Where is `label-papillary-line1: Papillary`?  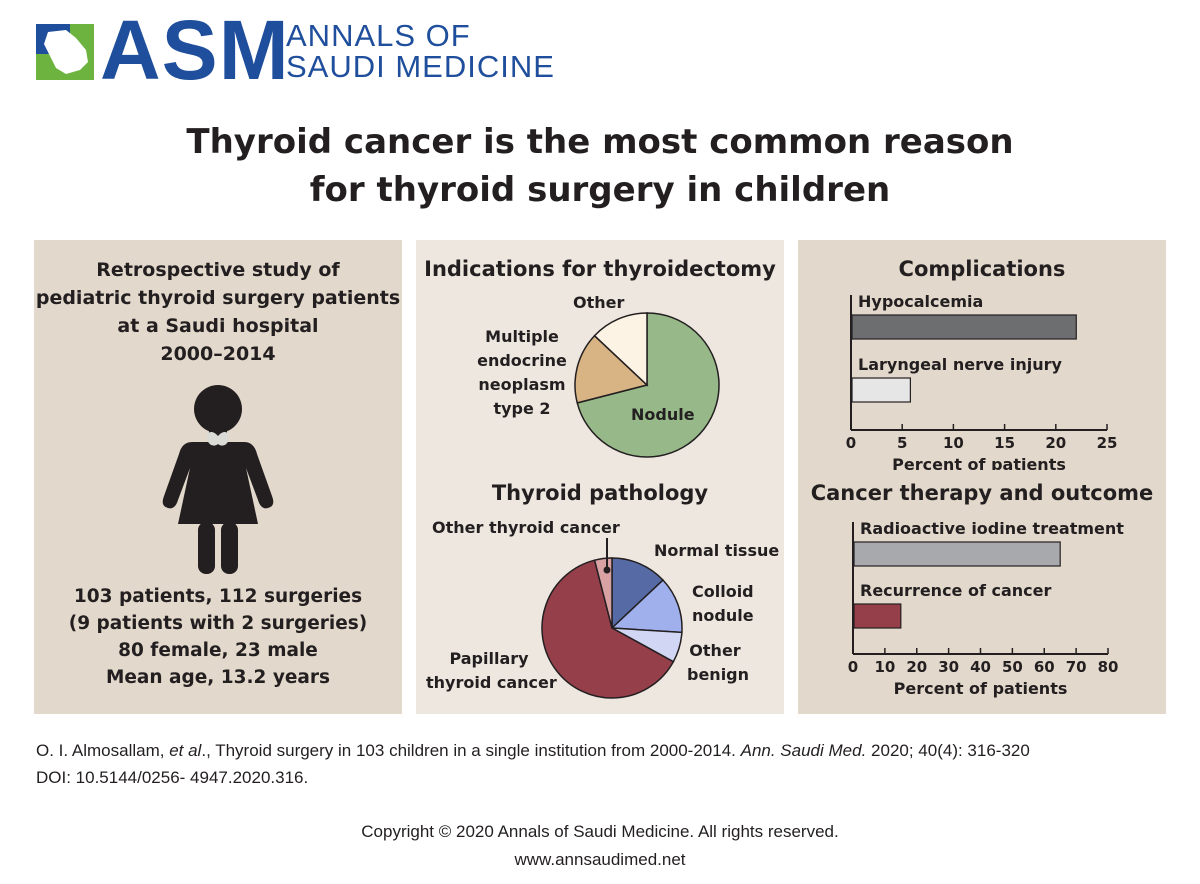 label-papillary-line1: Papillary is located at coordinates (489, 658).